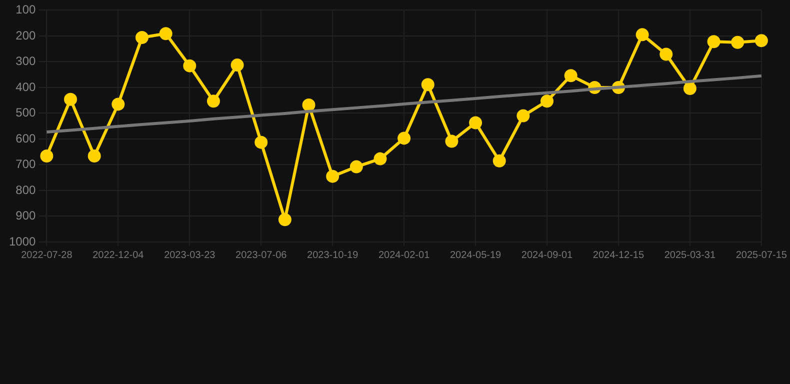 This screenshot has width=790, height=384. Describe the element at coordinates (22, 241) in the screenshot. I see `y-tick-label: 1000` at that location.